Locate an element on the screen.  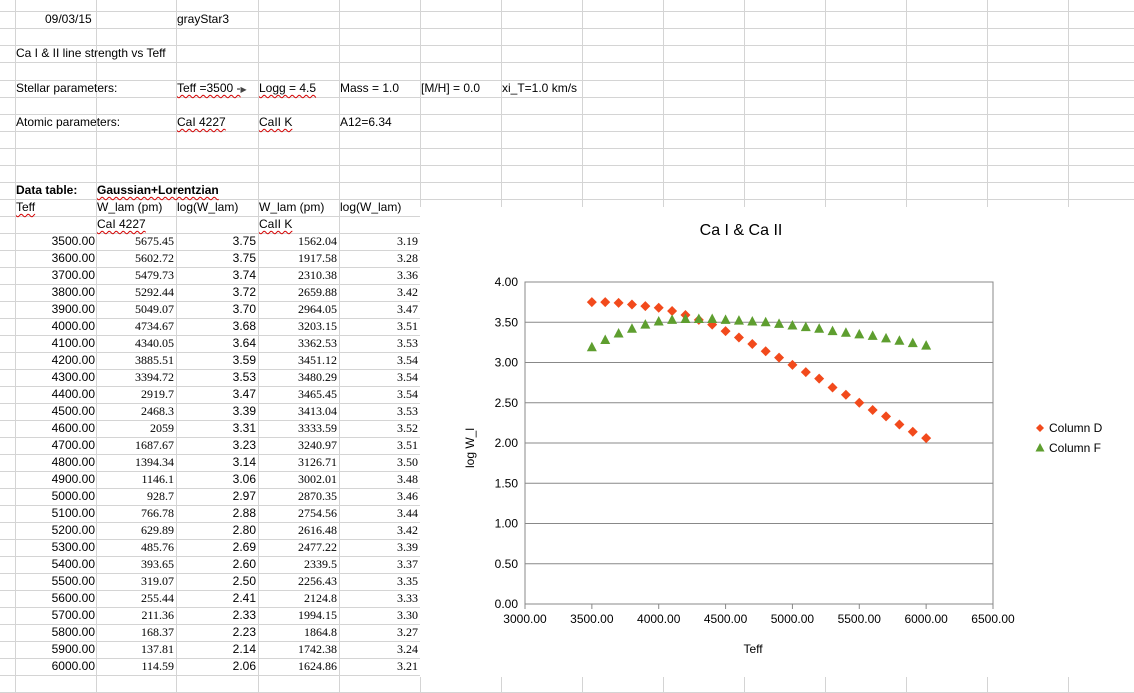
table-cell: 1742.38 is located at coordinates (317, 649).